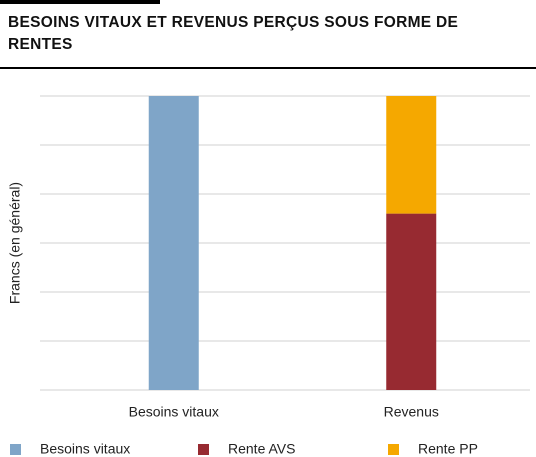 The width and height of the screenshot is (536, 457). Describe the element at coordinates (411, 412) in the screenshot. I see `x-tick-label: Revenus` at that location.